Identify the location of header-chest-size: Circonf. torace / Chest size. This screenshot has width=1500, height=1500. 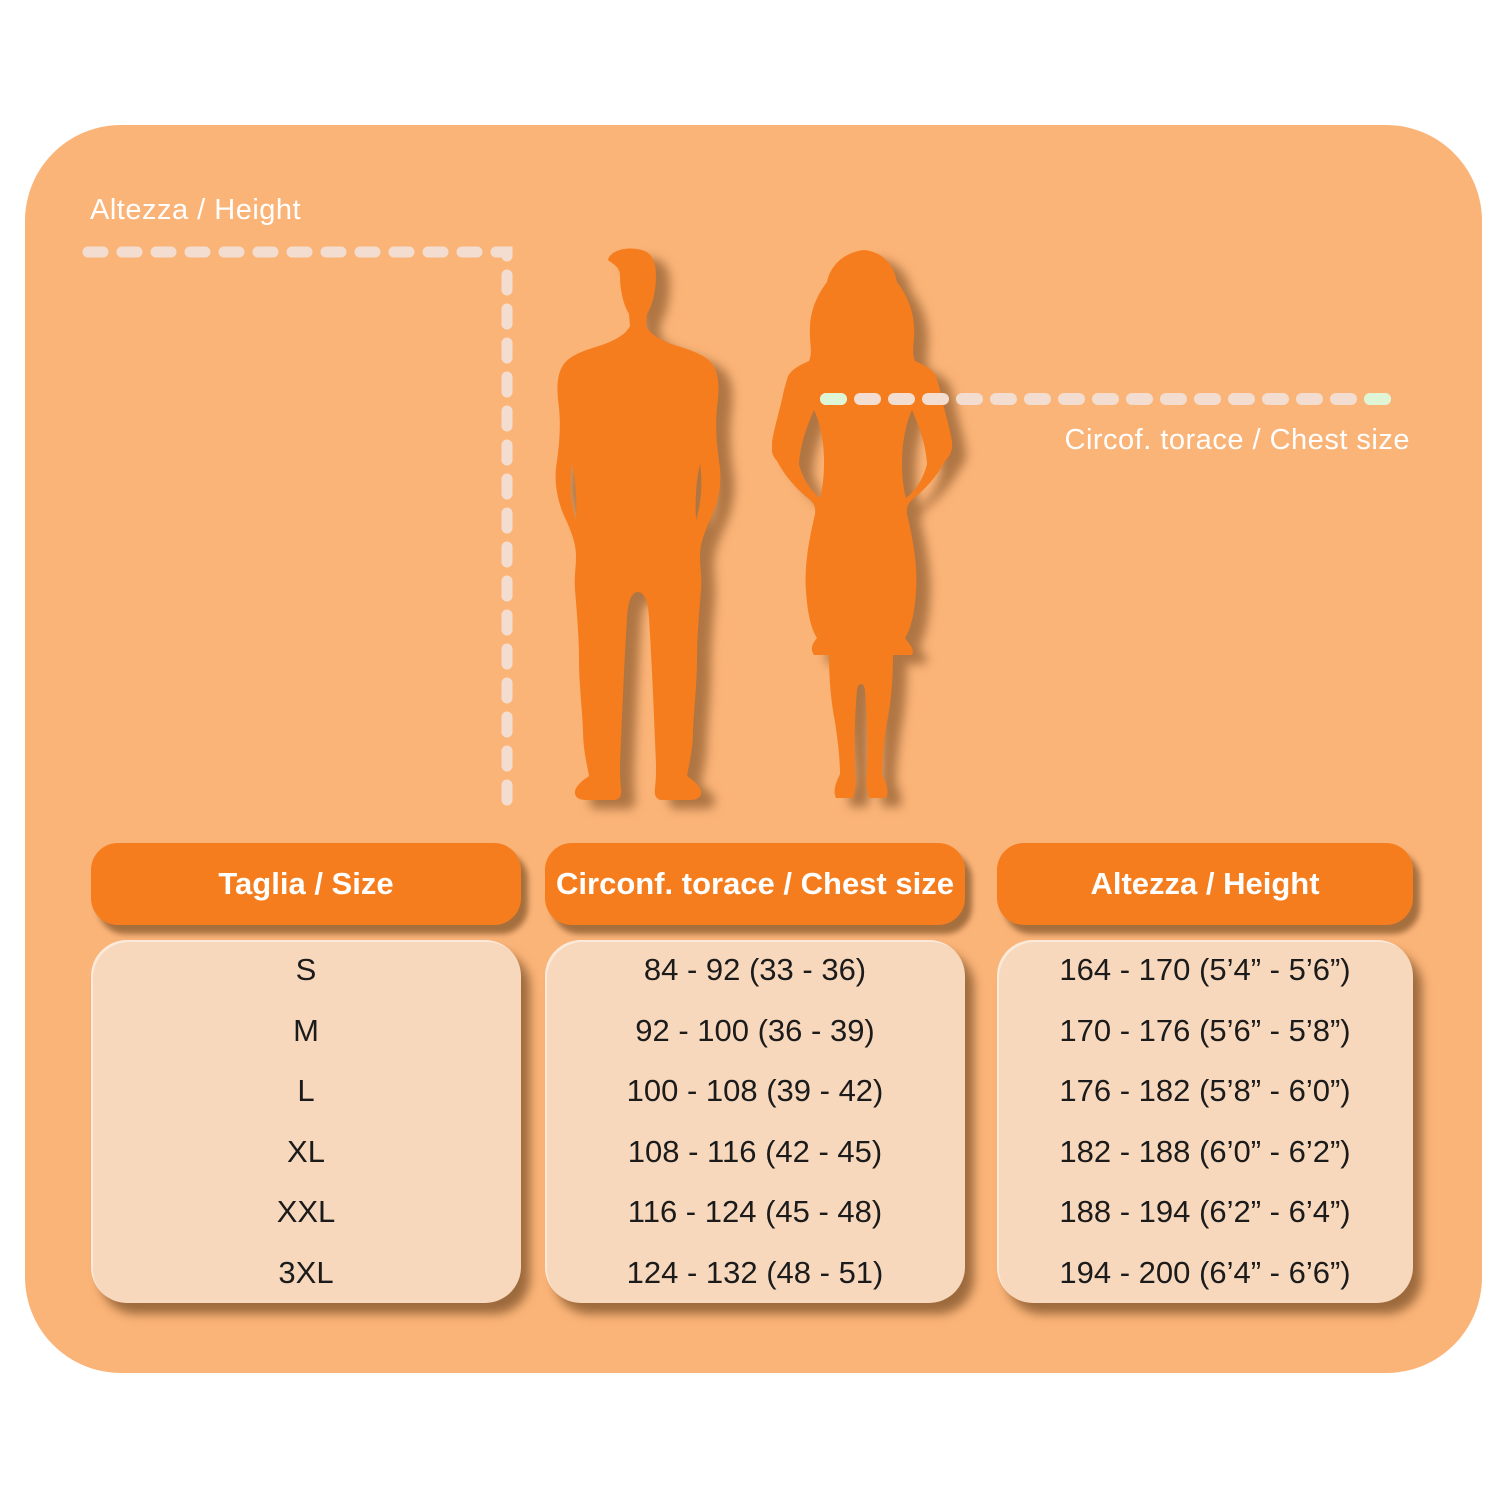
(755, 884).